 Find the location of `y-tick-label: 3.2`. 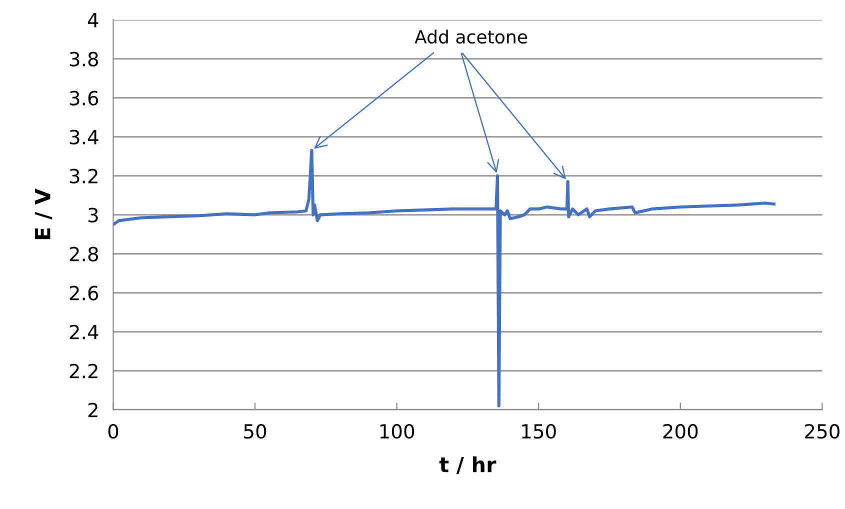

y-tick-label: 3.2 is located at coordinates (84, 176).